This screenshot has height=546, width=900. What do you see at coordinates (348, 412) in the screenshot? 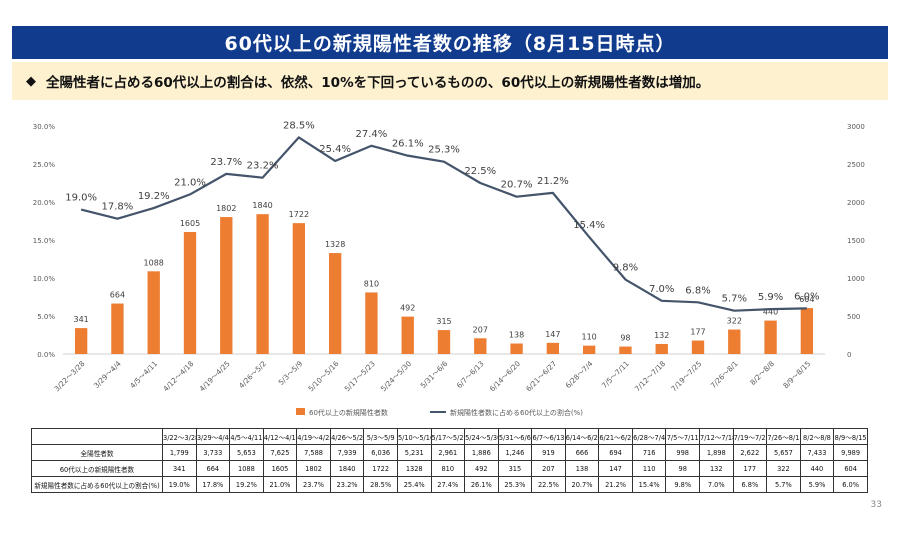
I see `legend-bar-label: 60代以上の新規陽性者数` at bounding box center [348, 412].